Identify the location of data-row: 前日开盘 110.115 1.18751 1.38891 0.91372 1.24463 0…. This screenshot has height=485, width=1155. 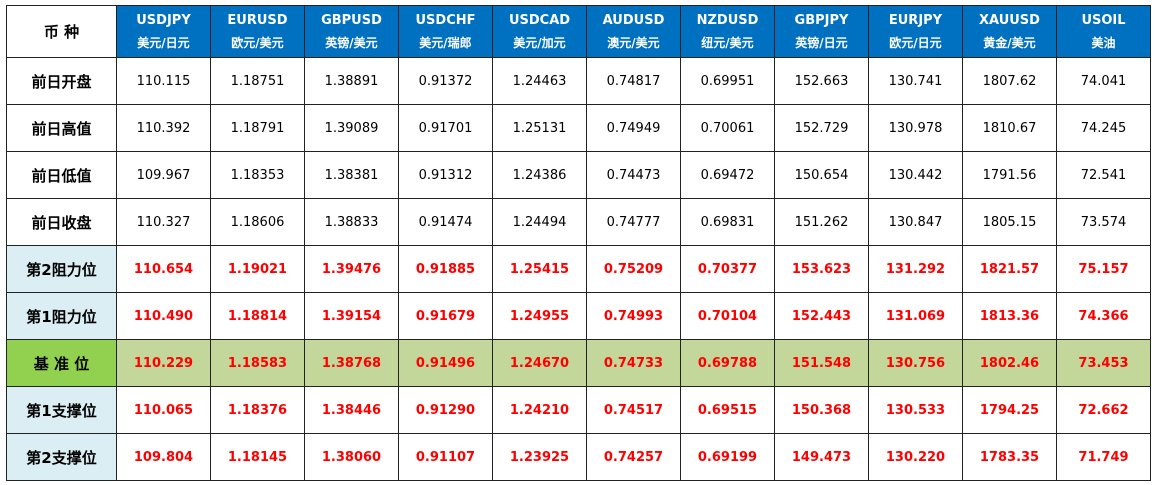
(578, 81).